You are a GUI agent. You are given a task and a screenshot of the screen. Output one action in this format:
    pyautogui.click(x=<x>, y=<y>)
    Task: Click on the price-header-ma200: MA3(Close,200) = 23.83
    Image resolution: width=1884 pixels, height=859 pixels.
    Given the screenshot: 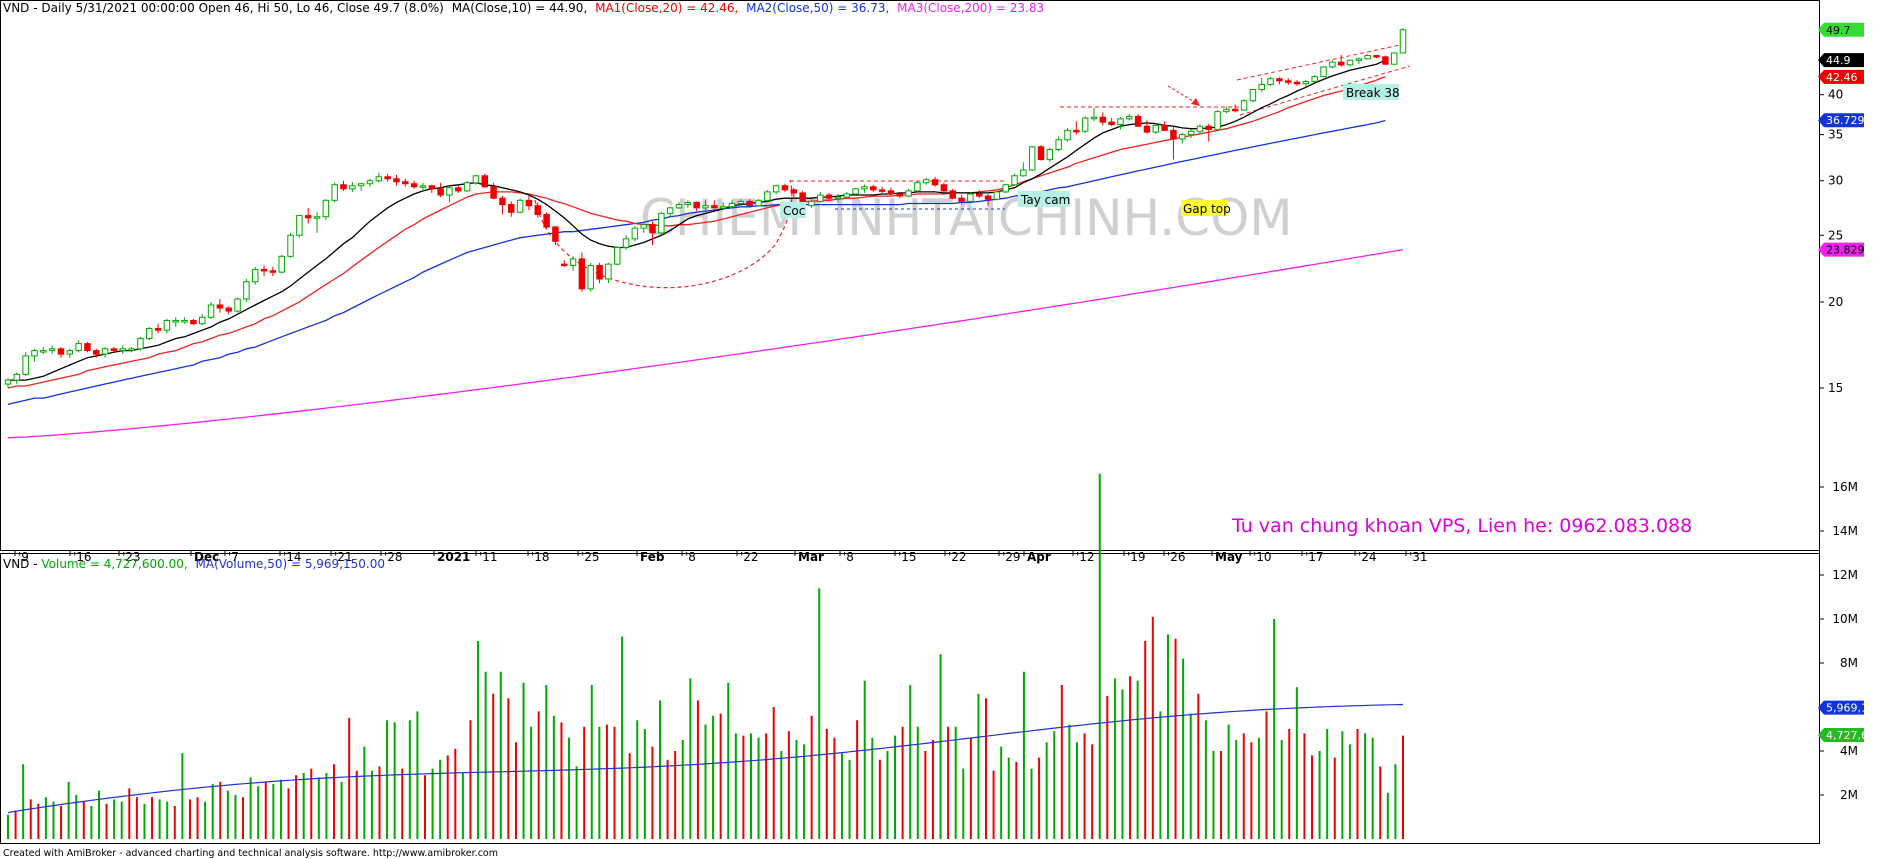 What is the action you would take?
    pyautogui.click(x=970, y=8)
    